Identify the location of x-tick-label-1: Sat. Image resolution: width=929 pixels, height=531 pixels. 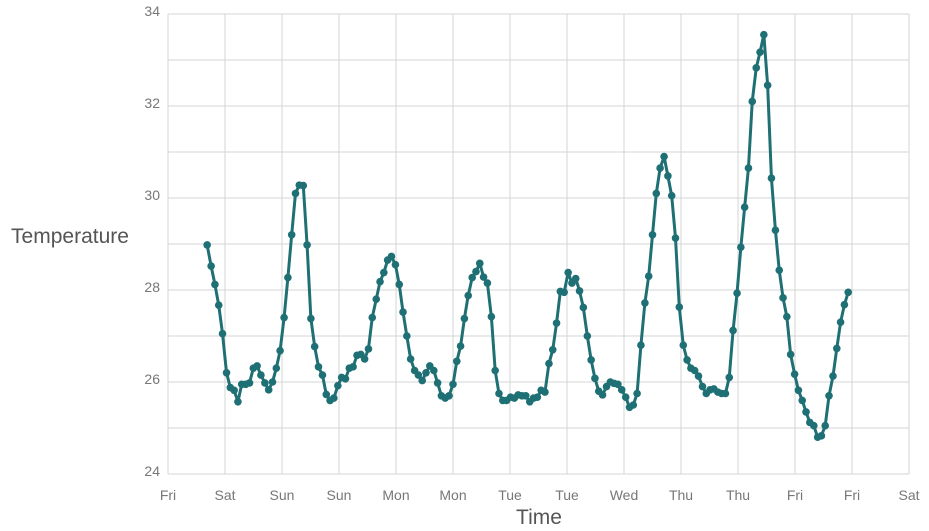
(224, 495).